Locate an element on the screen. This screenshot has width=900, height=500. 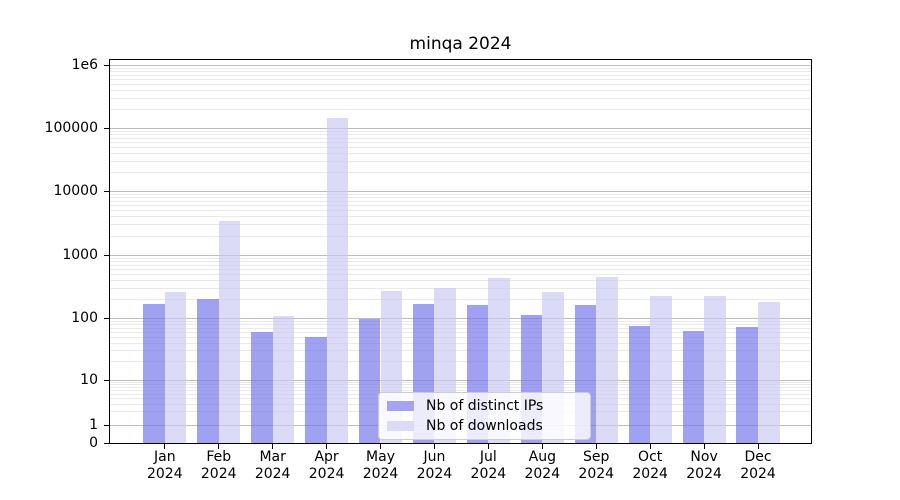
bar-downloads-oct is located at coordinates (661, 369).